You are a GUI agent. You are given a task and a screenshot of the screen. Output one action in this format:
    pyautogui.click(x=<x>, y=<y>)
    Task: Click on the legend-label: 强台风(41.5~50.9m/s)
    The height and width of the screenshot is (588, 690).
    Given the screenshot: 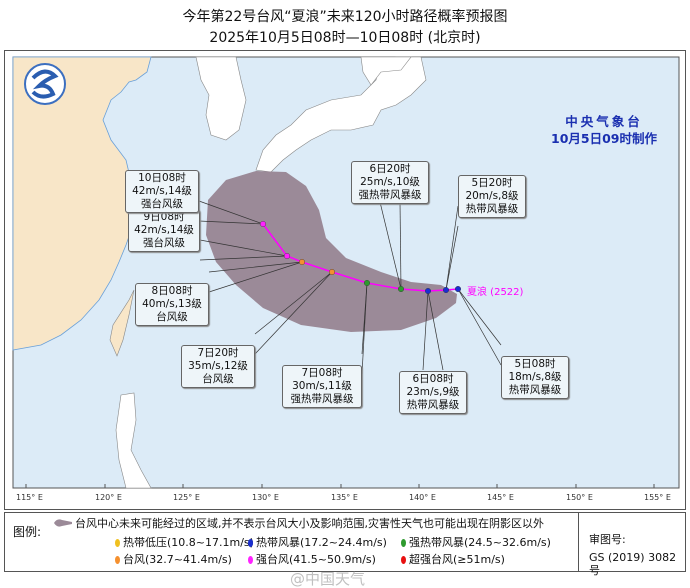 What is the action you would take?
    pyautogui.click(x=316, y=559)
    